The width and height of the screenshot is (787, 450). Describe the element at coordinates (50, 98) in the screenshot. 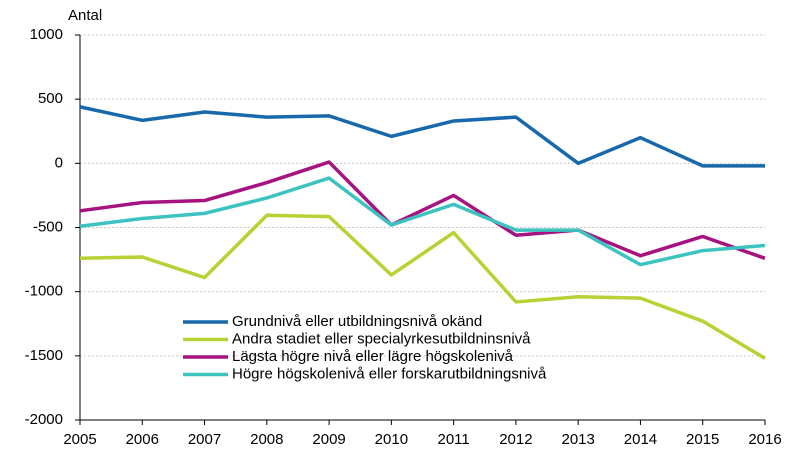

I see `y-tick-label: 500` at that location.